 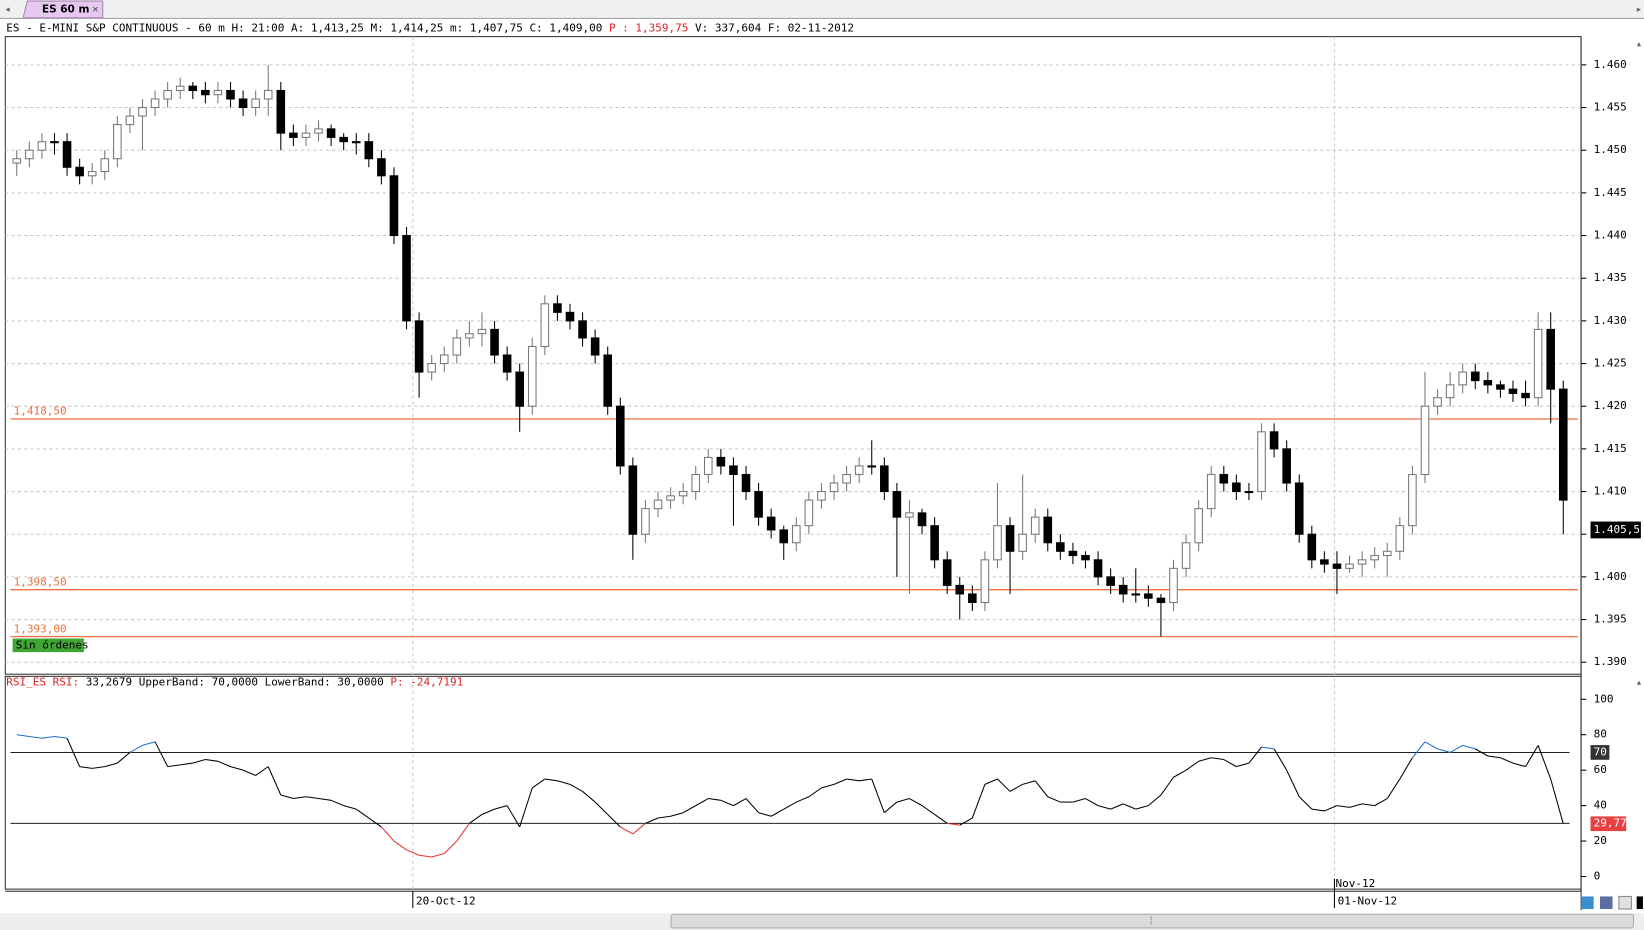 What do you see at coordinates (48, 645) in the screenshot?
I see `orders-badge` at bounding box center [48, 645].